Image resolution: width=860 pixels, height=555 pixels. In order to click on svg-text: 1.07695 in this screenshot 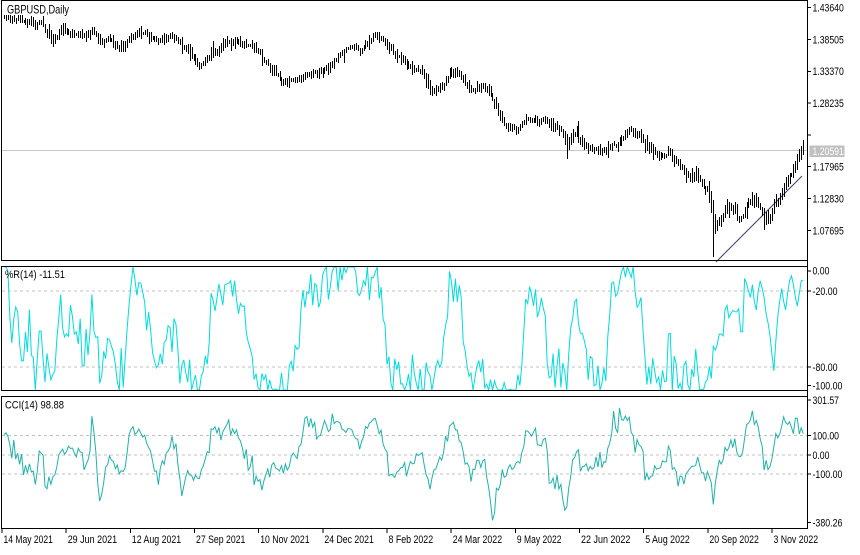, I will do `click(828, 231)`.